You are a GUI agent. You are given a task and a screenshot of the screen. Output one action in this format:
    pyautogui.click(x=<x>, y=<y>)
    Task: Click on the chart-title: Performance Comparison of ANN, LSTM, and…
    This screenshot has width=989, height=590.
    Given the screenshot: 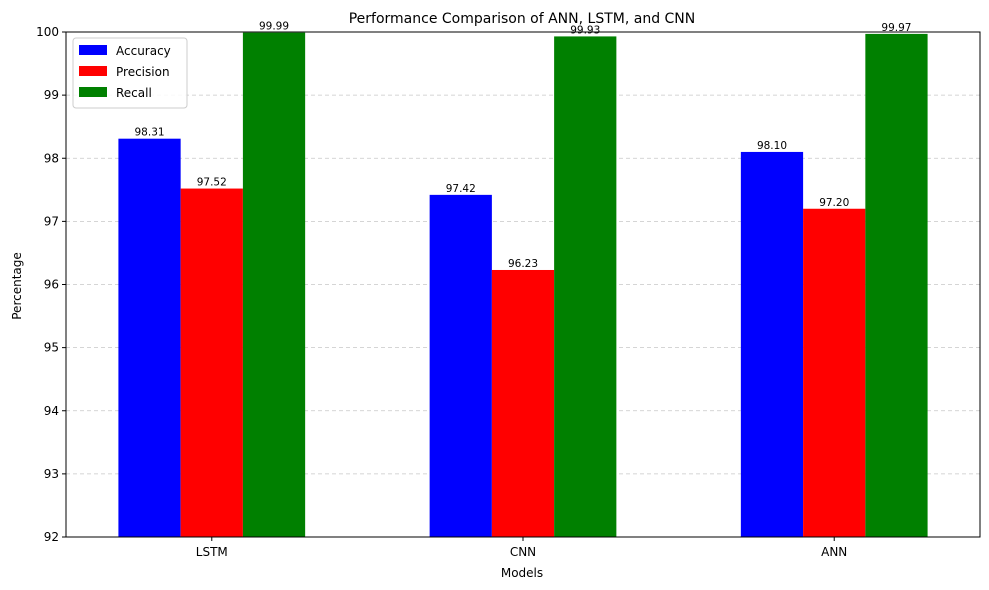 What is the action you would take?
    pyautogui.click(x=522, y=19)
    